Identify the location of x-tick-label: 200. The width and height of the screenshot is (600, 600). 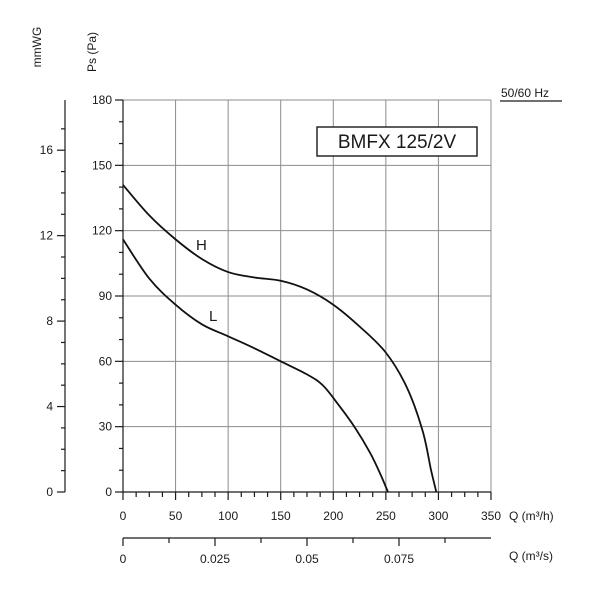
(333, 516).